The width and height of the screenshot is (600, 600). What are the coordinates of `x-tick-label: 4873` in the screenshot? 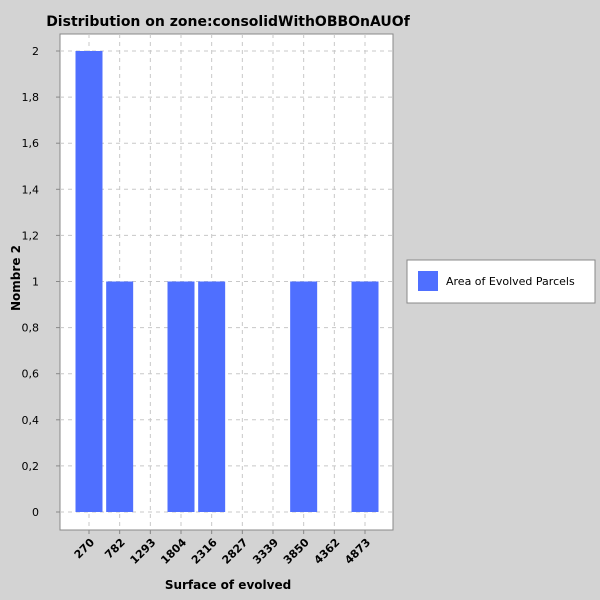 It's located at (357, 551).